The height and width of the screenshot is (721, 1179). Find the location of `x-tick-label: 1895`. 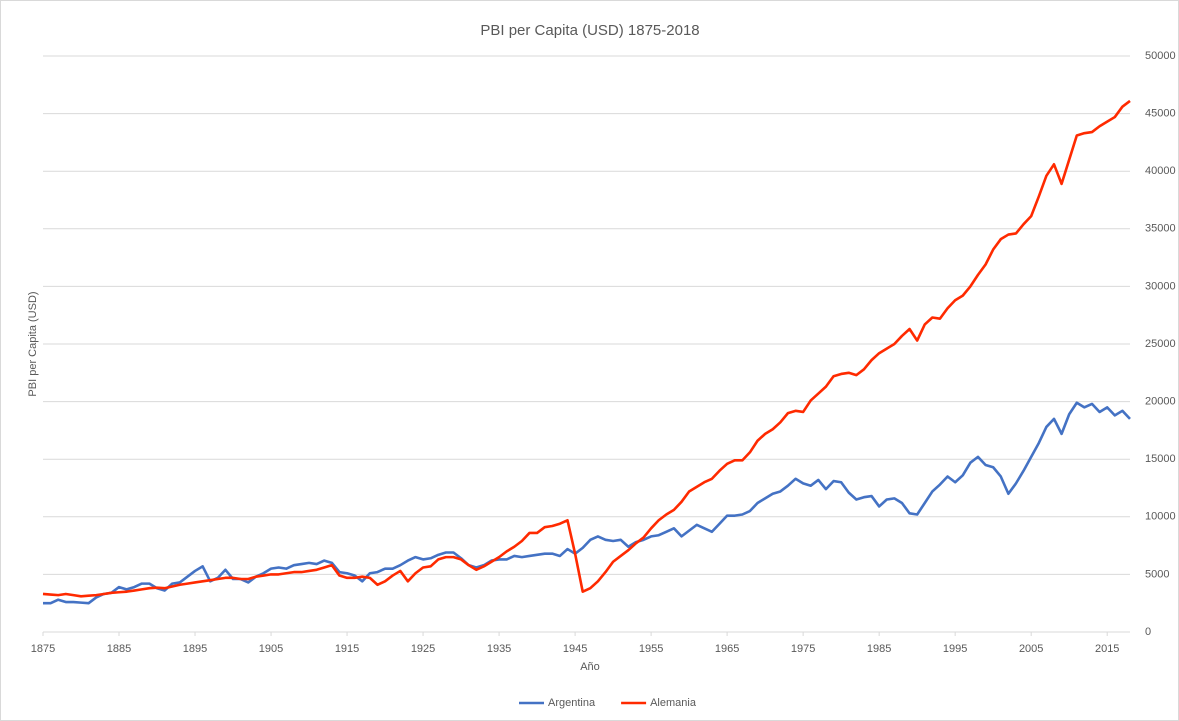

x-tick-label: 1895 is located at coordinates (195, 649).